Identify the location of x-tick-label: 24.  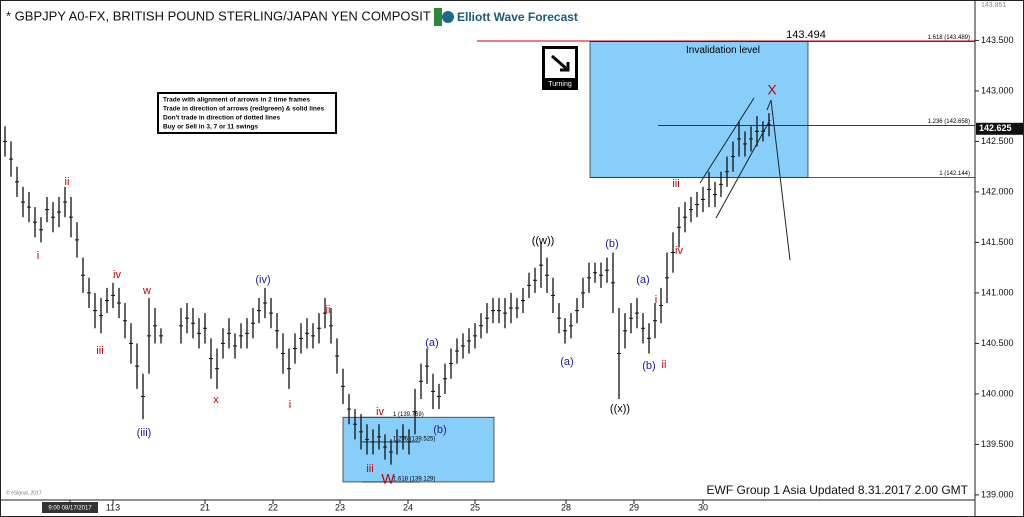
(408, 507).